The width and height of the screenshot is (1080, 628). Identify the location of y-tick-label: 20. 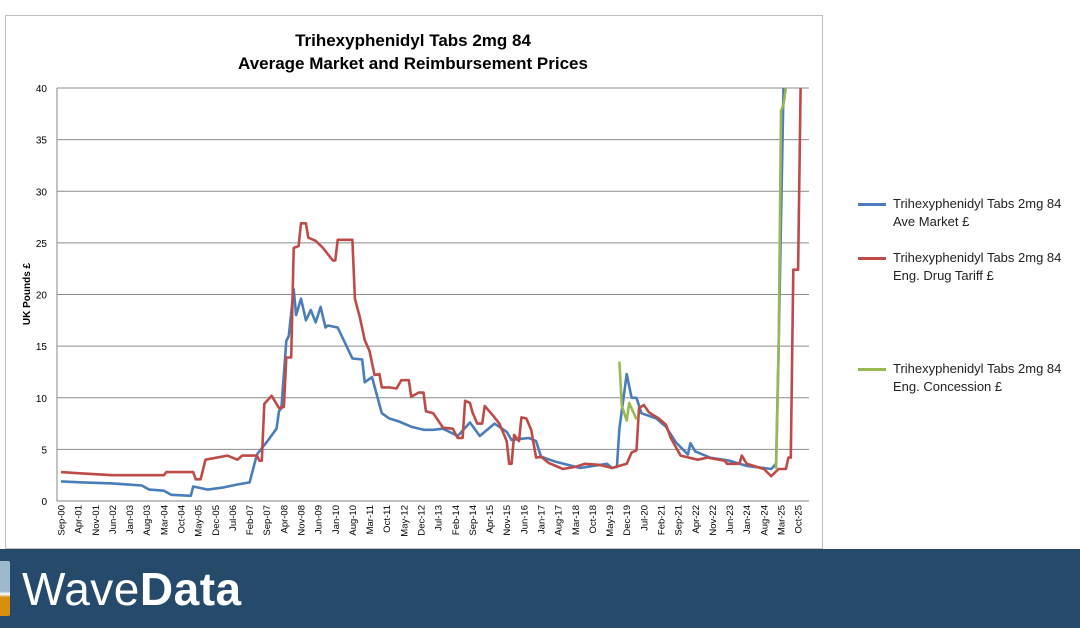
(42, 296).